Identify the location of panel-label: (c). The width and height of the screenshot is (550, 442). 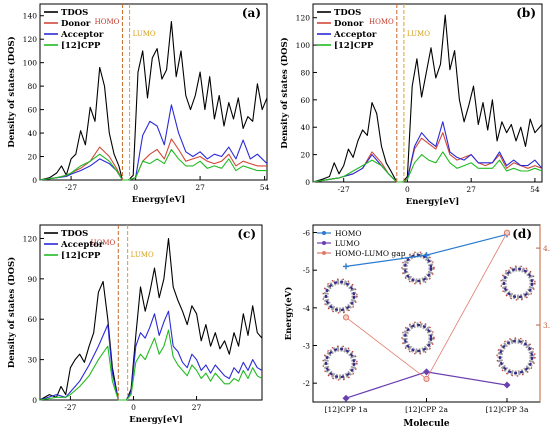
(246, 234).